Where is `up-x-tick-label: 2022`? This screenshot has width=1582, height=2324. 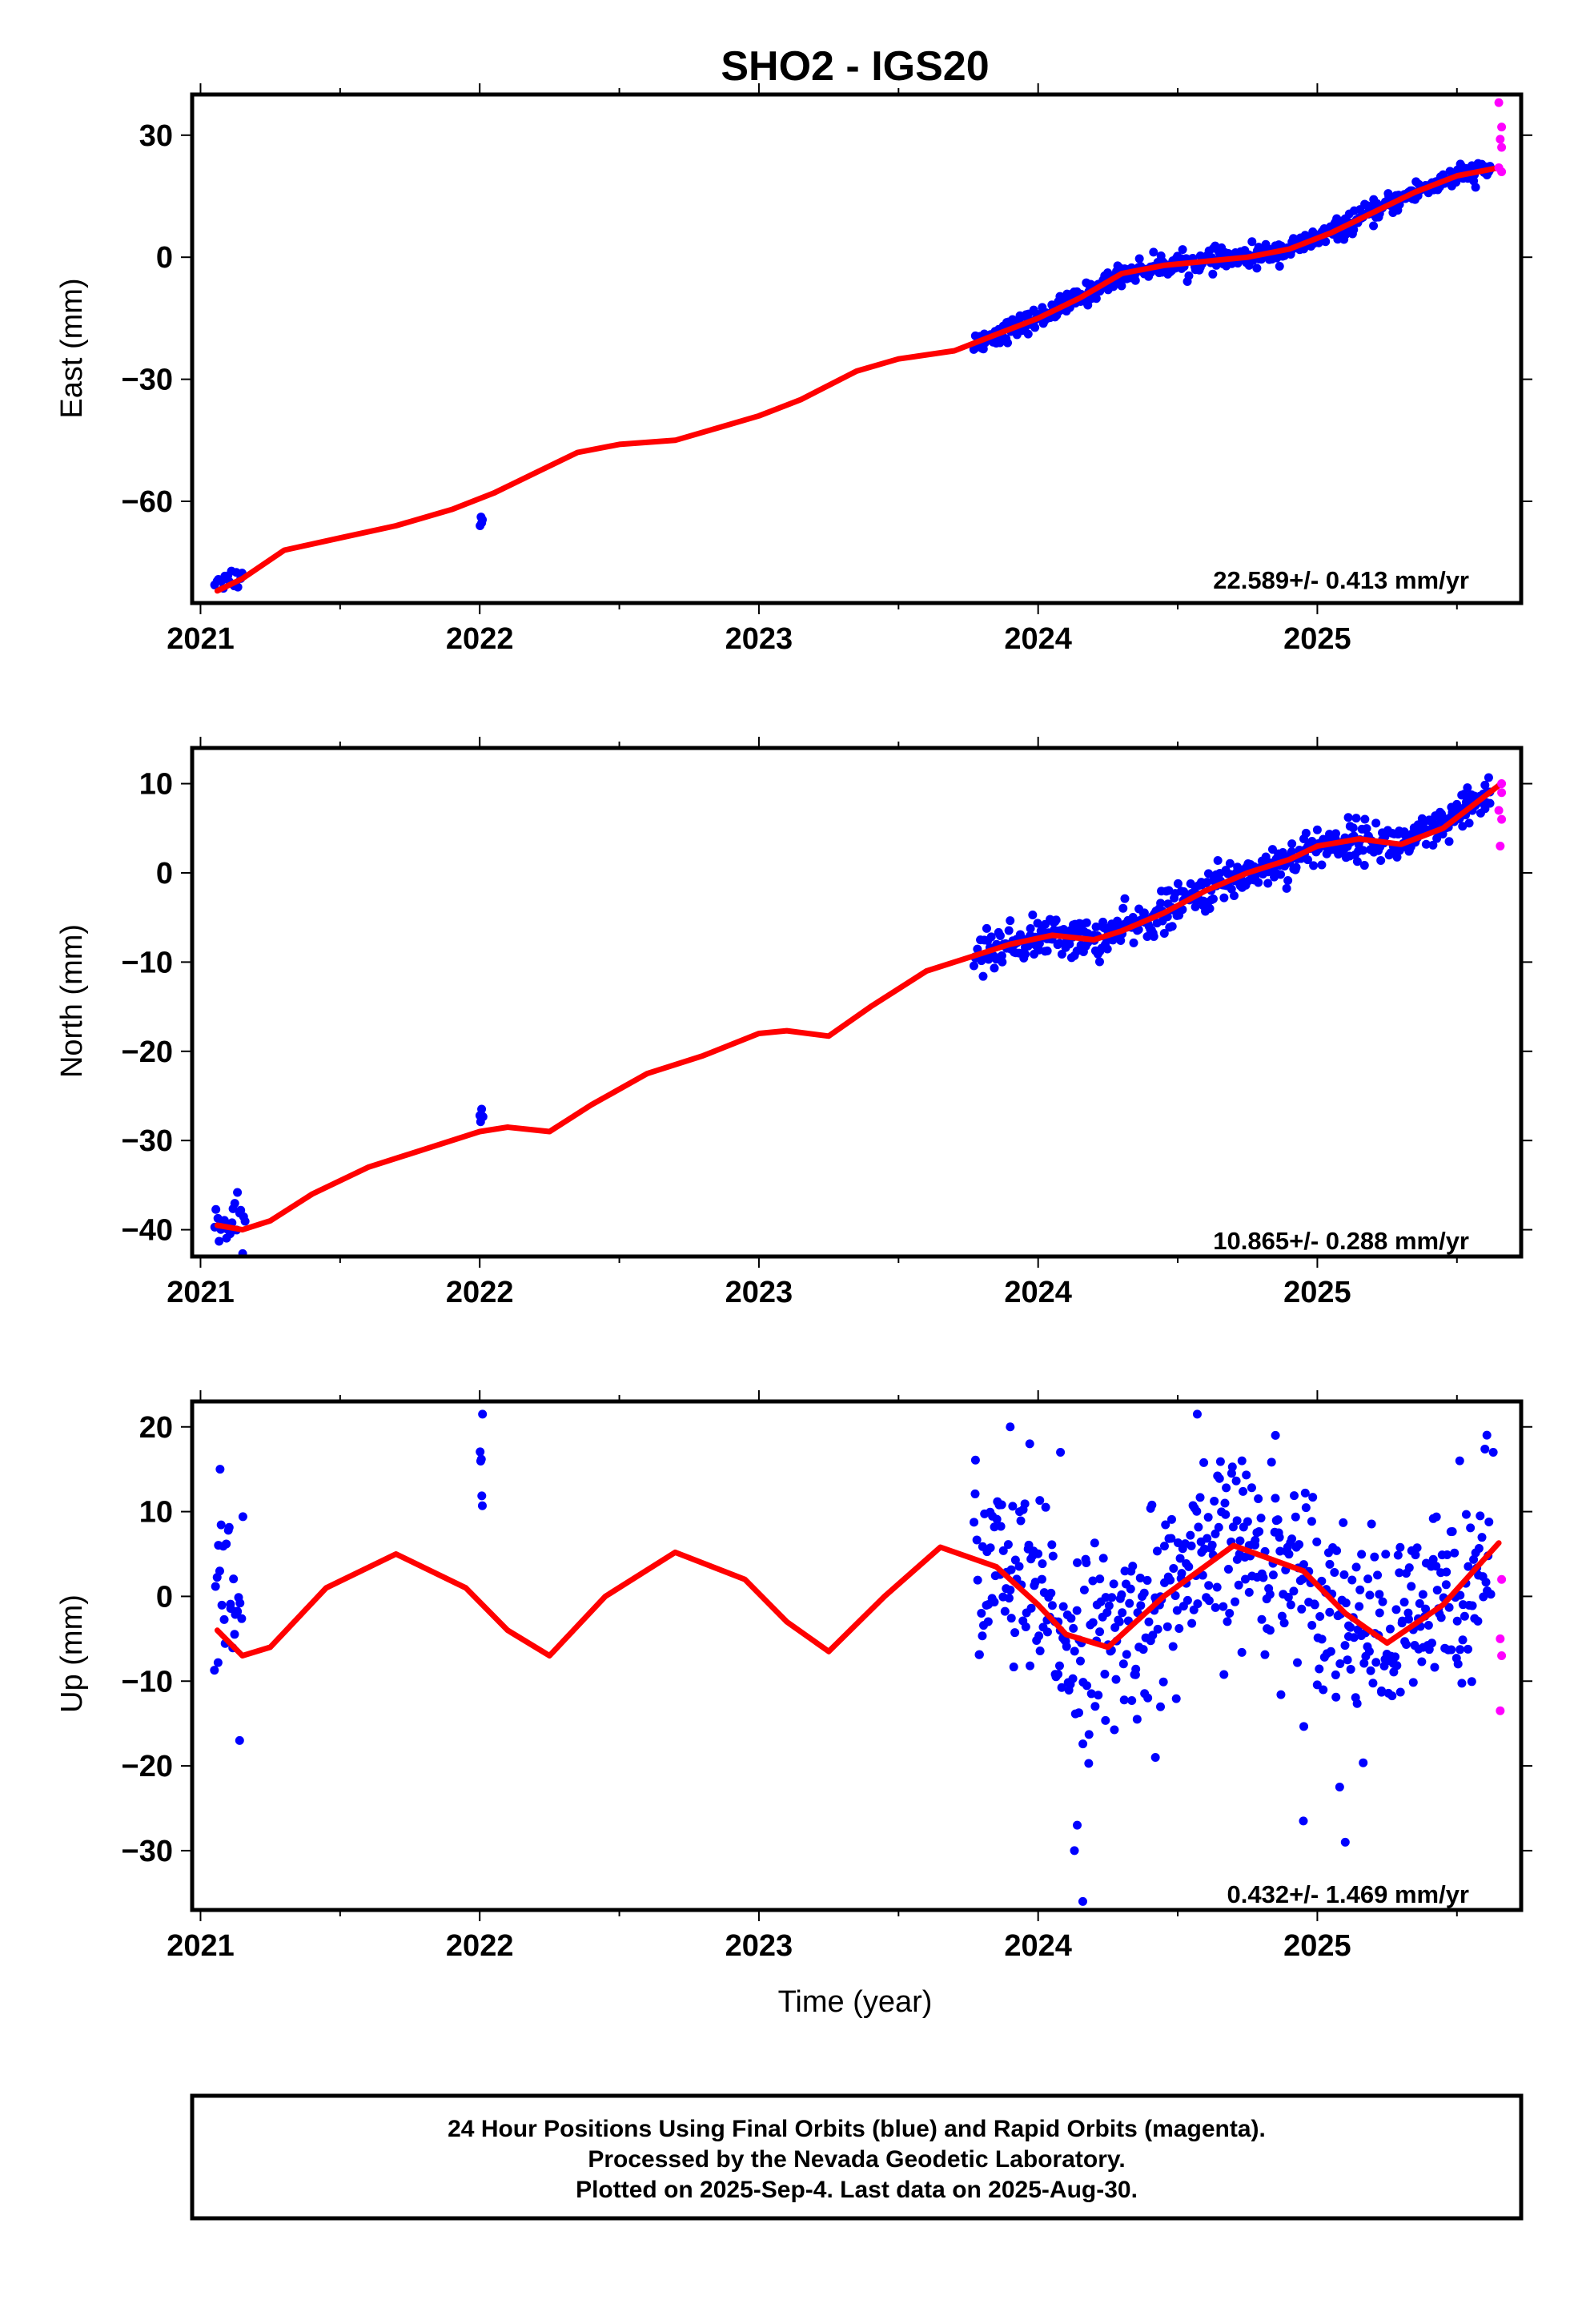 up-x-tick-label: 2022 is located at coordinates (480, 1946).